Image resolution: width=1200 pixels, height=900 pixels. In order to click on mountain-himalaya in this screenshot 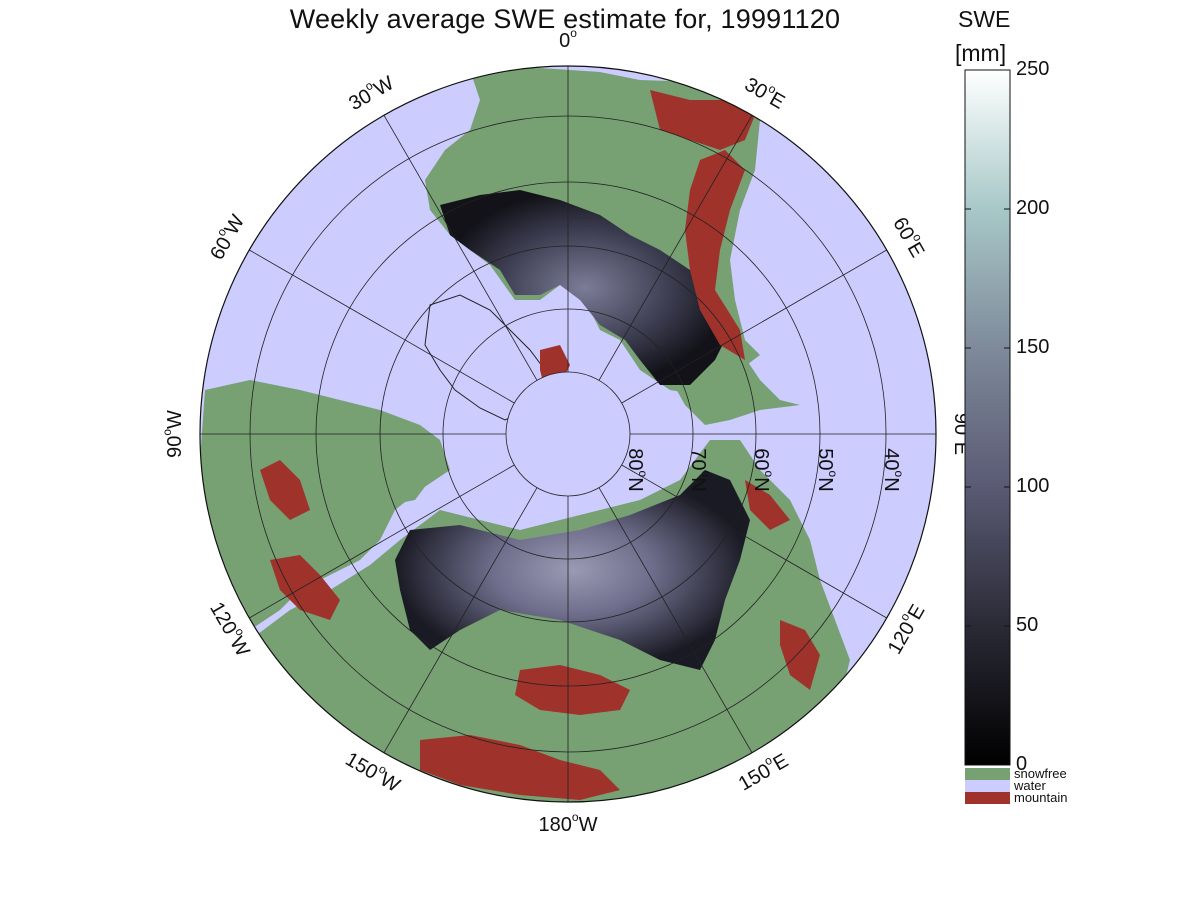, I will do `click(520, 767)`.